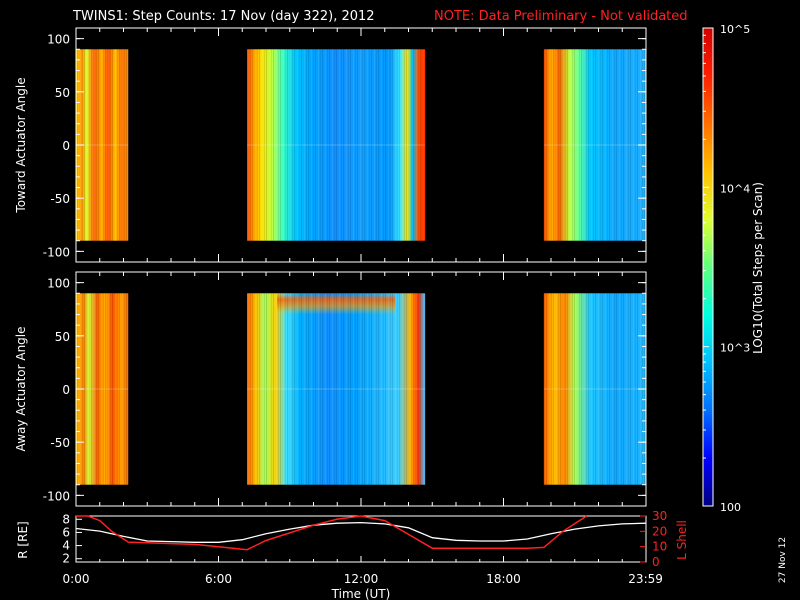 This screenshot has width=800, height=600. Describe the element at coordinates (21, 388) in the screenshot. I see `away-ylabel: Away Actuator Angle` at that location.